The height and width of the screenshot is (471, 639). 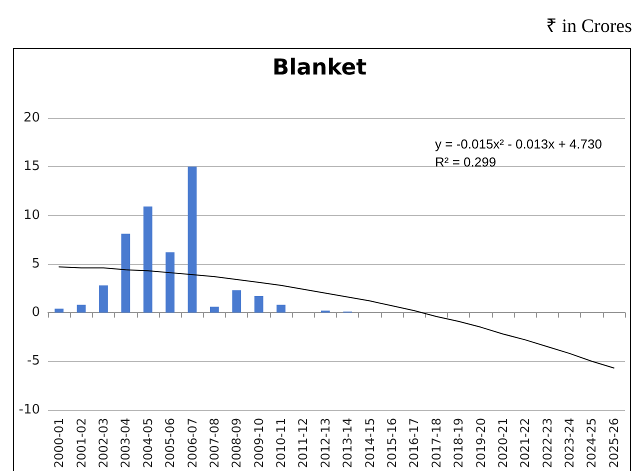 I want to click on y-tick-label: 15, so click(x=31, y=166).